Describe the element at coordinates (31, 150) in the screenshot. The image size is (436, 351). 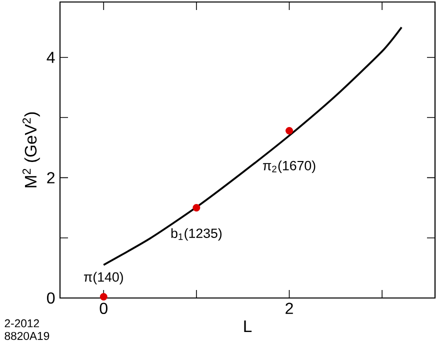
I see `y-axis-title: M$^{2}$ (GeV$^{2}$)` at that location.